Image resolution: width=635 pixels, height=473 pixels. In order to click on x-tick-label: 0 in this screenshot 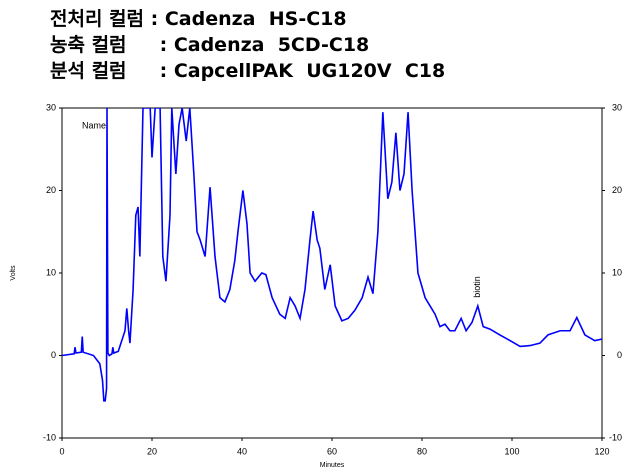, I will do `click(61, 451)`.